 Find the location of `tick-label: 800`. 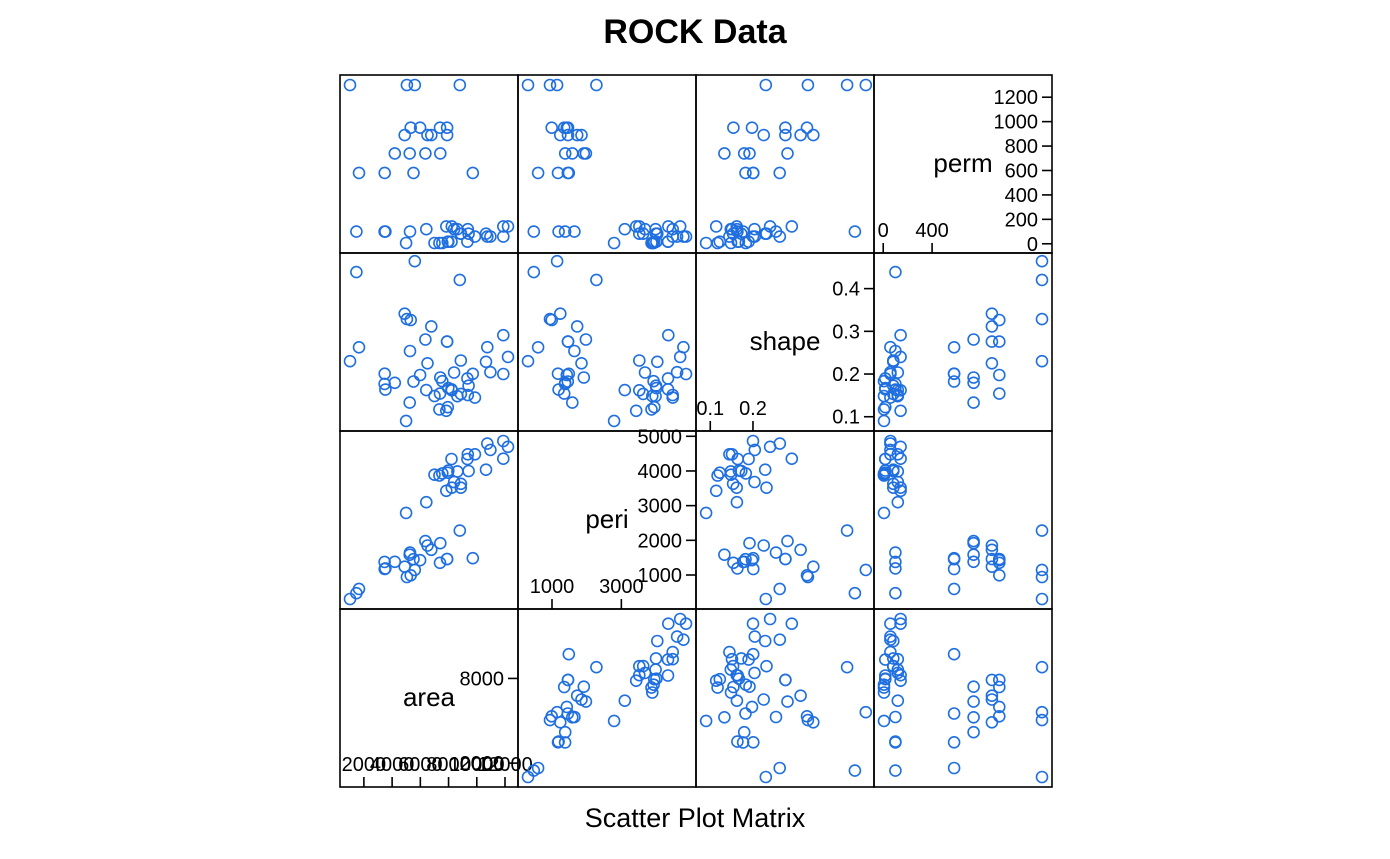

tick-label: 800 is located at coordinates (1021, 147).